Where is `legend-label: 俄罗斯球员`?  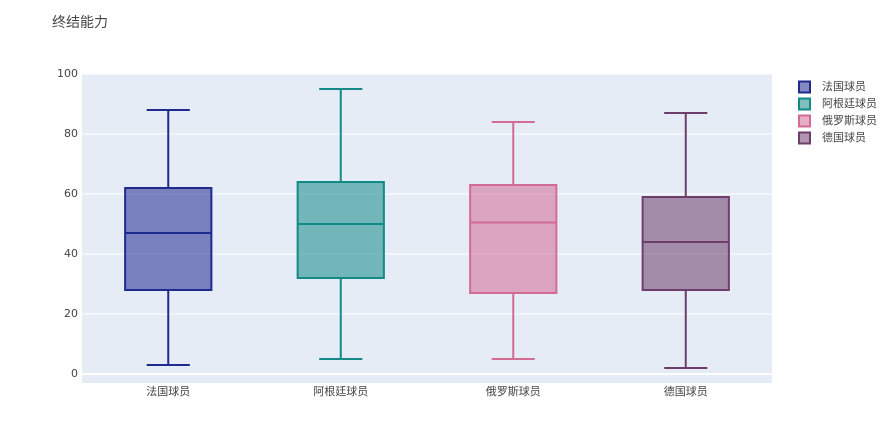 legend-label: 俄罗斯球员 is located at coordinates (849, 120).